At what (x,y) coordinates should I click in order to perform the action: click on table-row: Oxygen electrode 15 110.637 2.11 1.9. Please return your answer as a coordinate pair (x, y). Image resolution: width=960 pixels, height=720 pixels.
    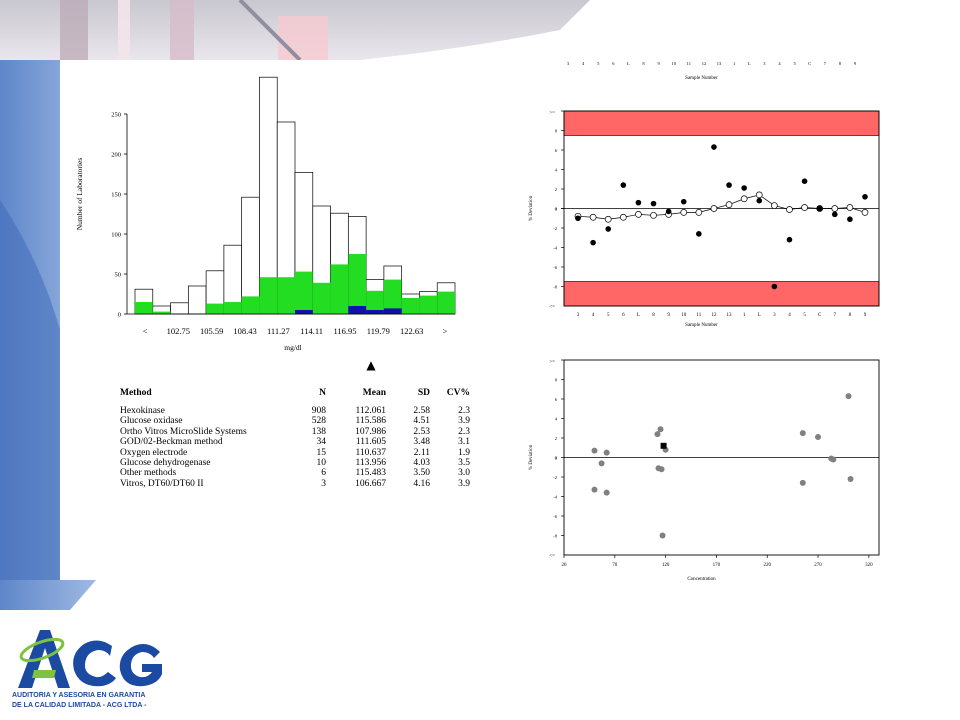
    Looking at the image, I should click on (297, 453).